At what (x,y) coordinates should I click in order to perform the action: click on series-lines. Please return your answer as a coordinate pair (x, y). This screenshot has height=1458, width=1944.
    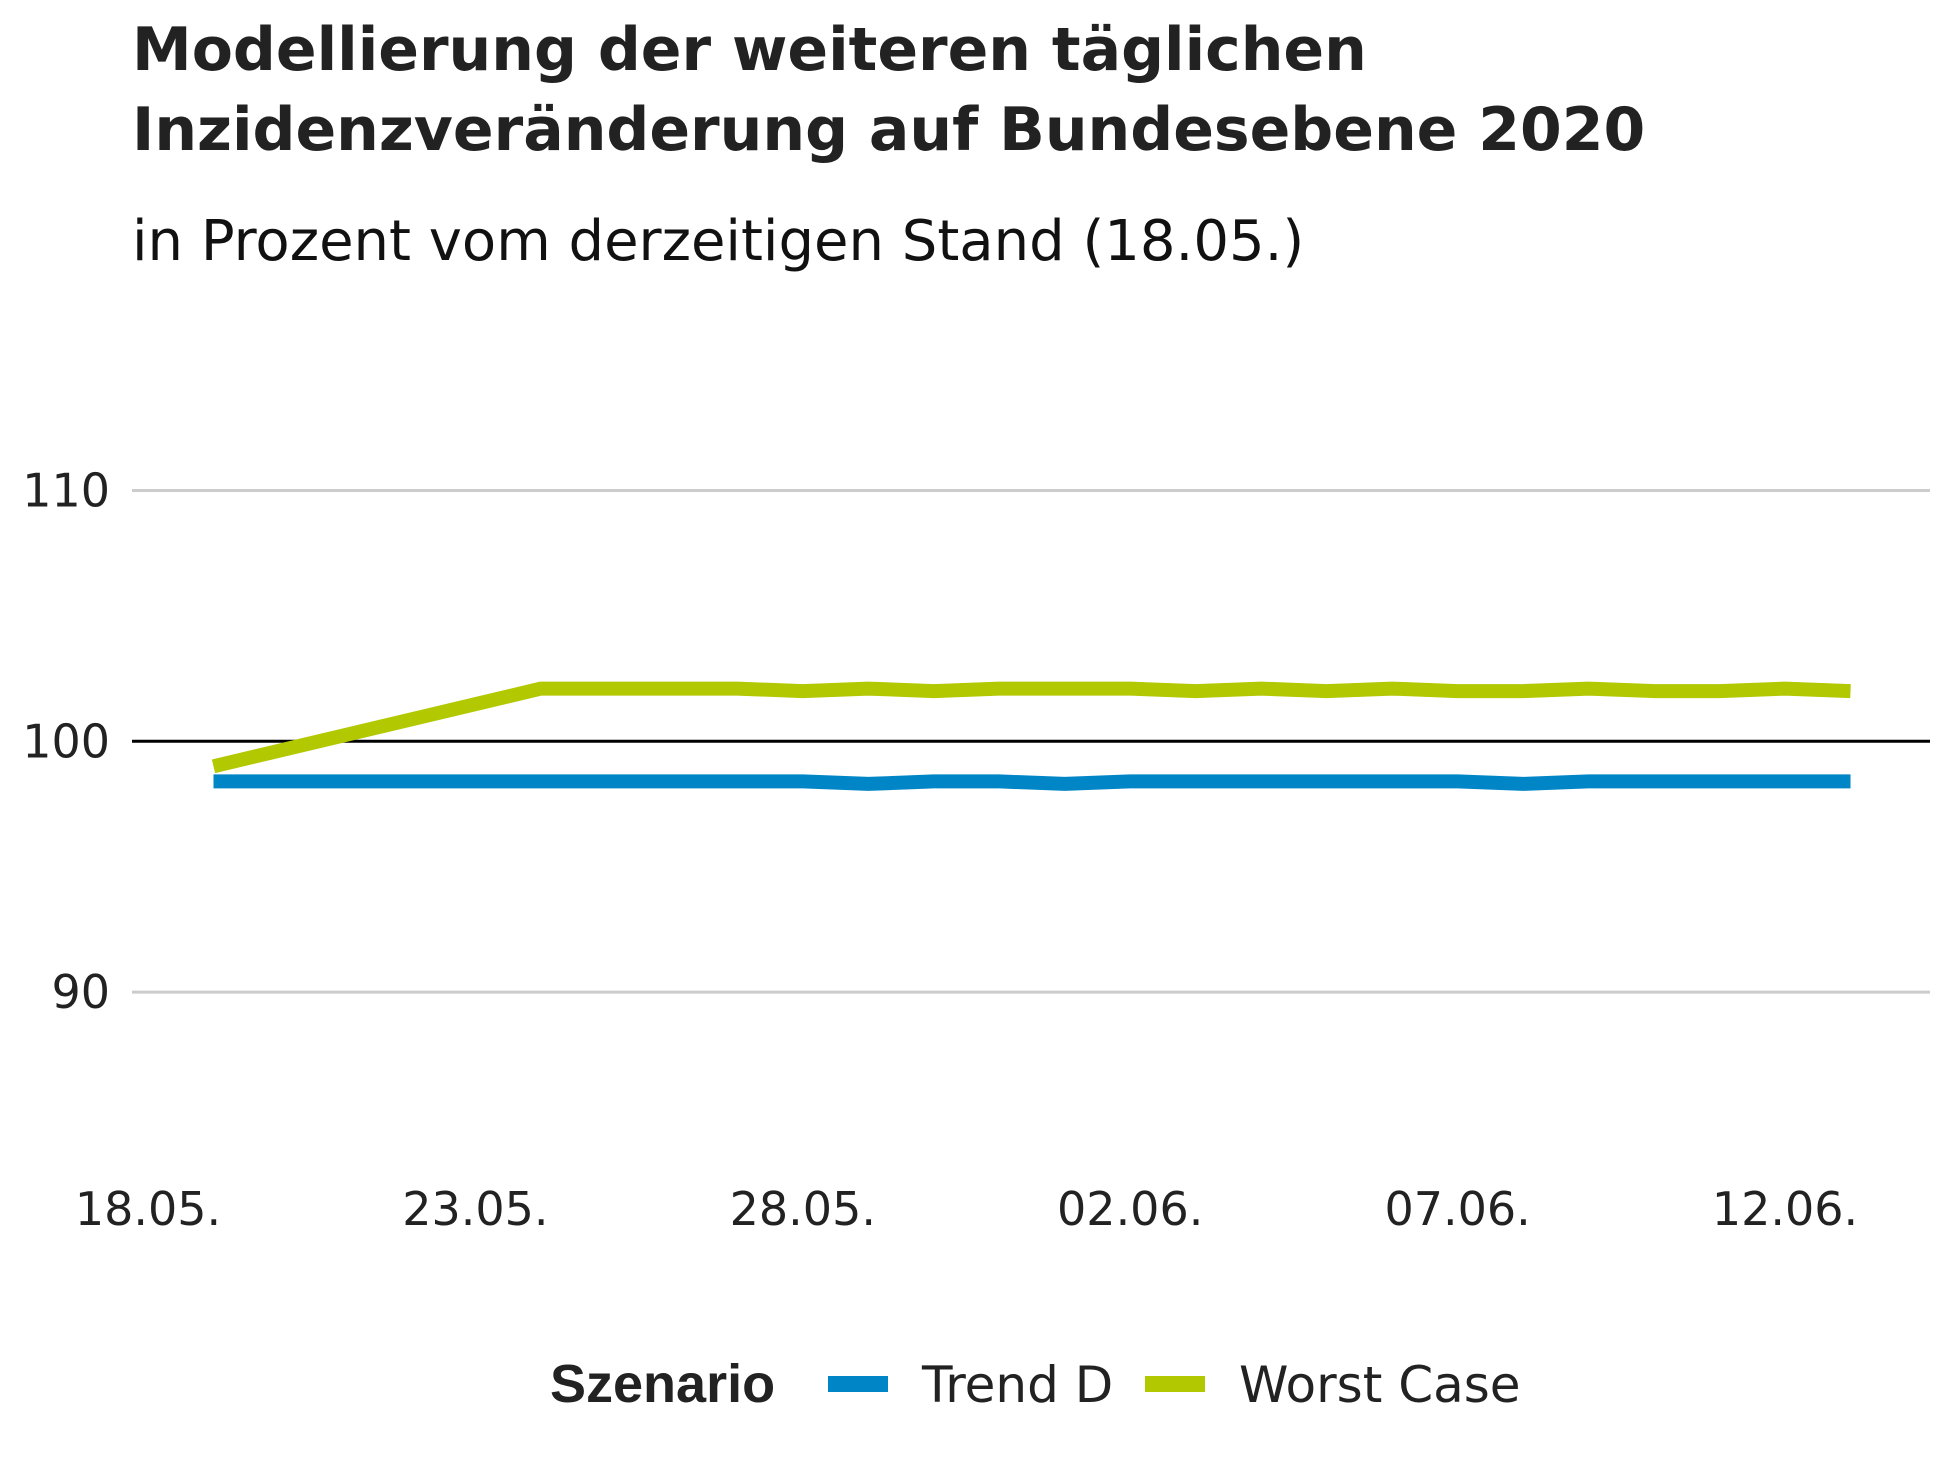
    Looking at the image, I should click on (1031, 736).